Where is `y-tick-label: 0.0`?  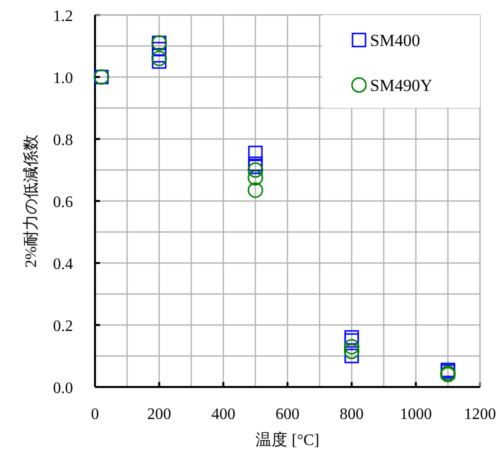 y-tick-label: 0.0 is located at coordinates (63, 388).